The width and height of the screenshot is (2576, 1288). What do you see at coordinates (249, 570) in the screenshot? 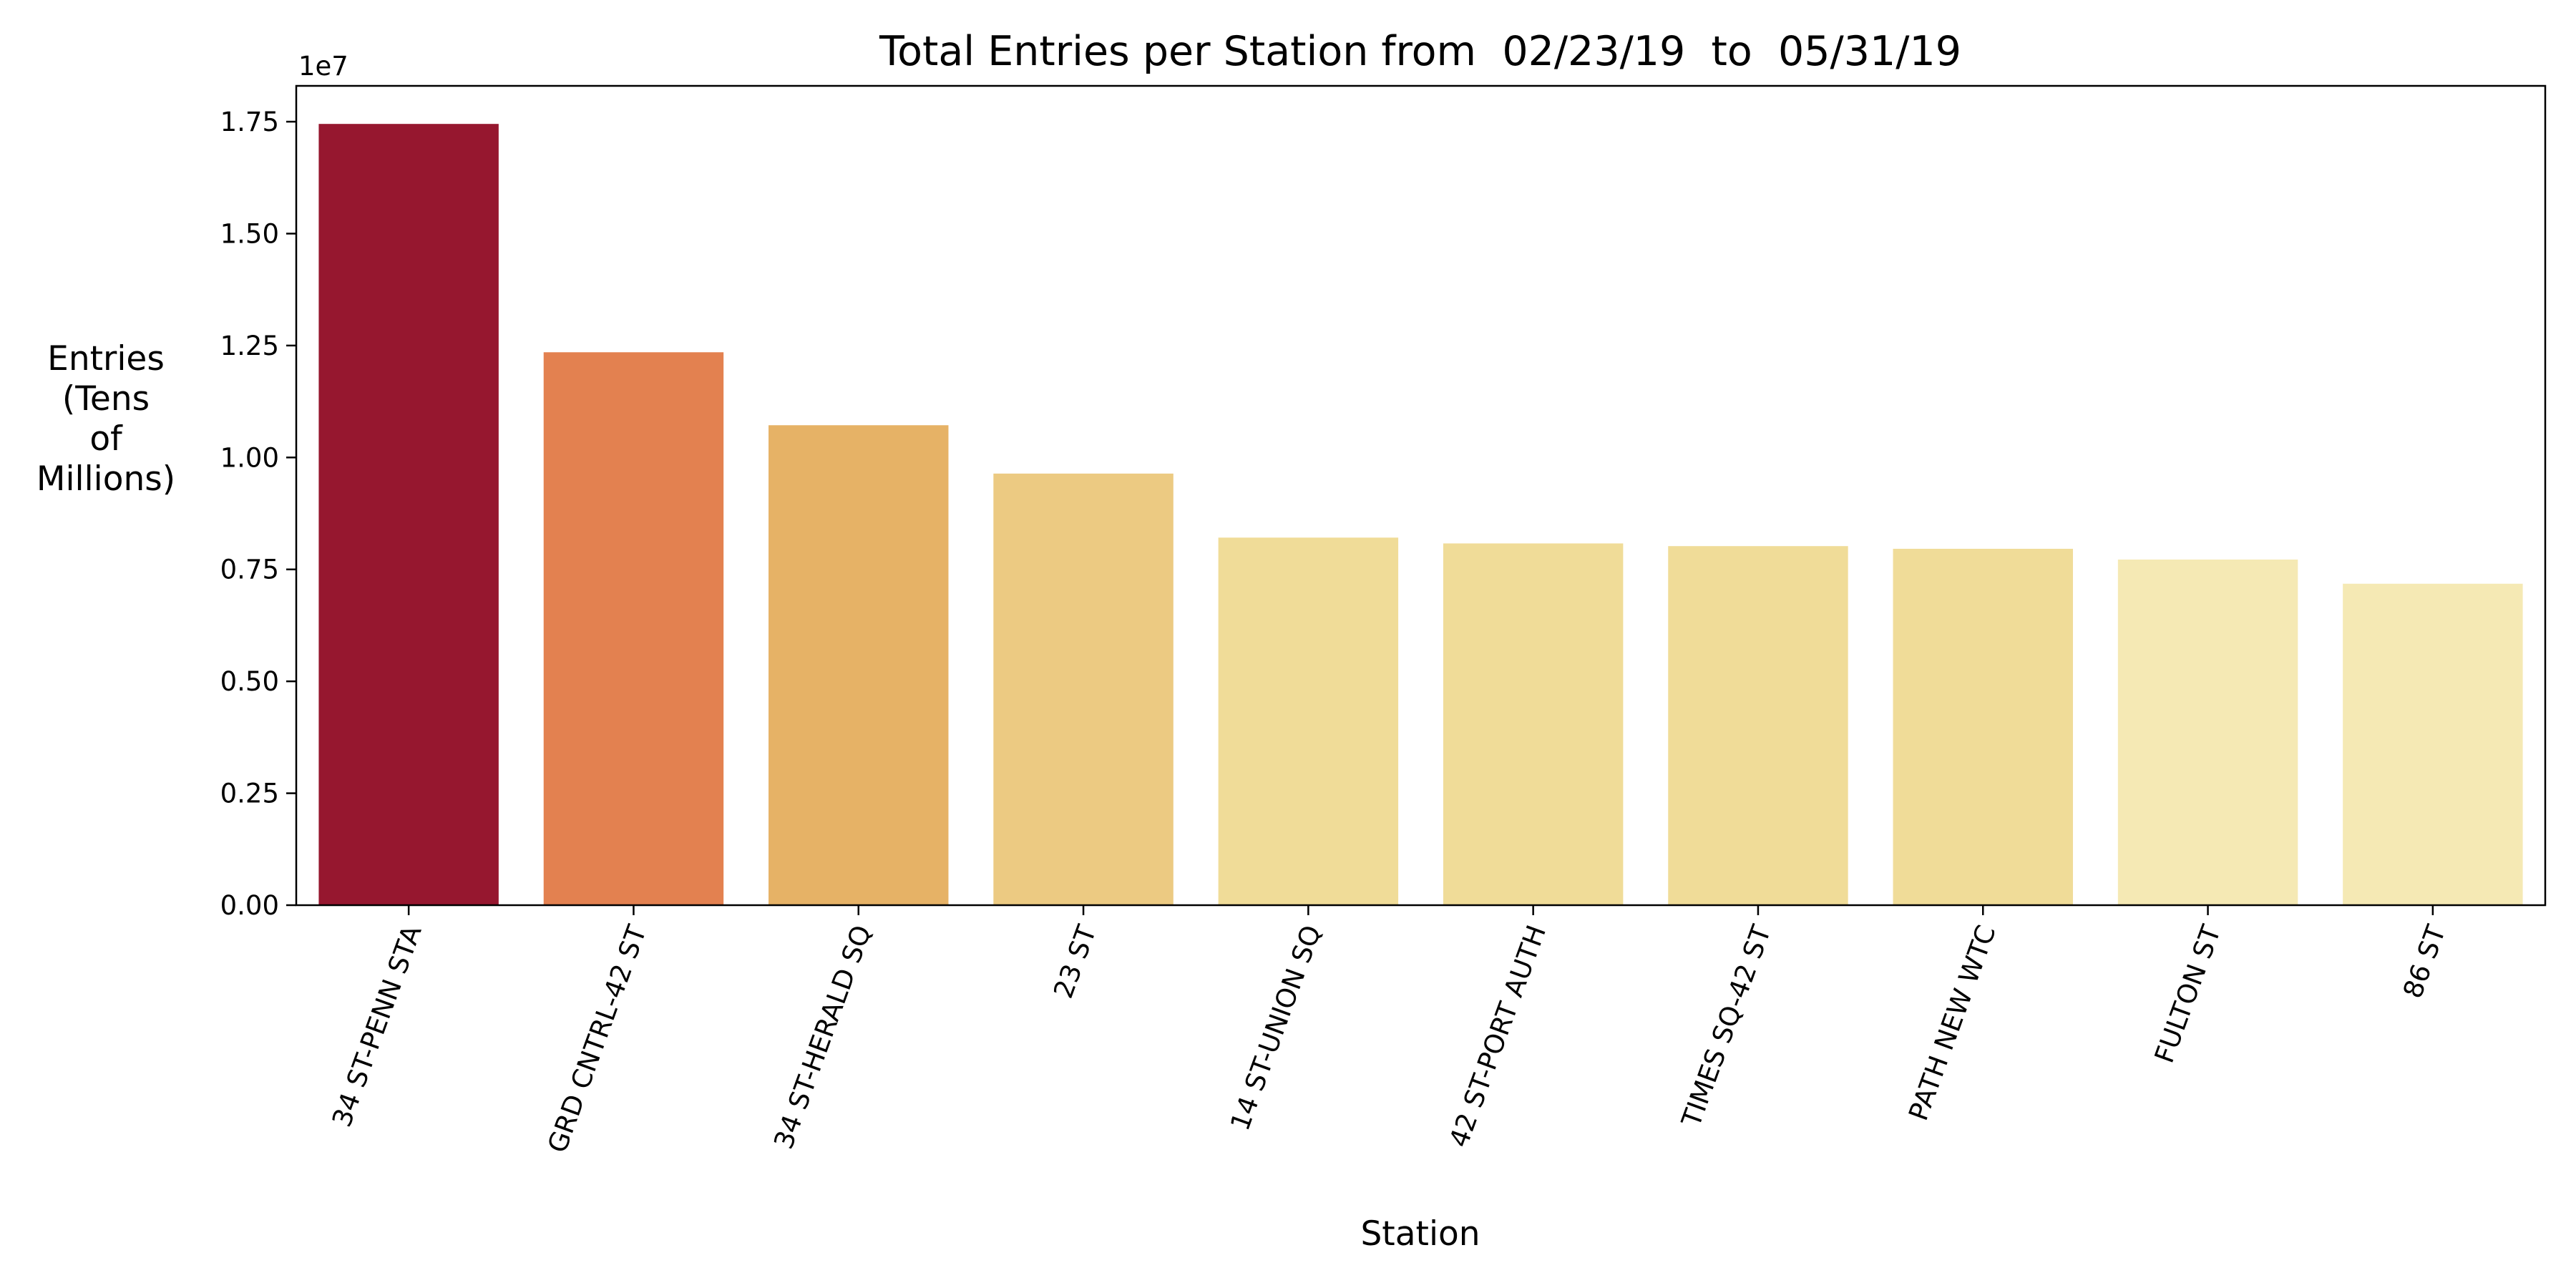
I see `y-tick-label: 0.75` at bounding box center [249, 570].